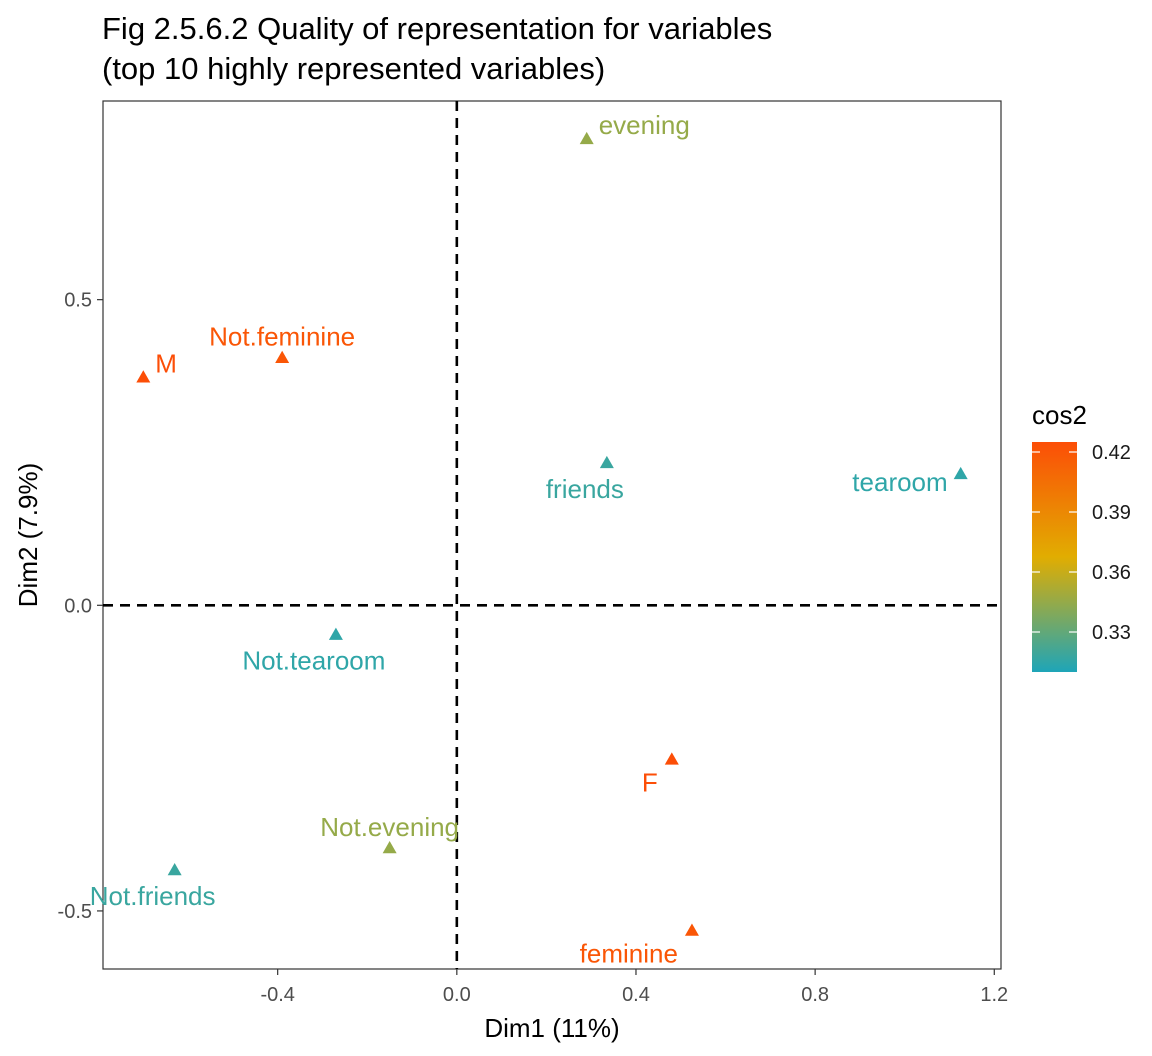 The image size is (1152, 1056). Describe the element at coordinates (815, 995) in the screenshot. I see `x-tick-label: 0.8` at that location.